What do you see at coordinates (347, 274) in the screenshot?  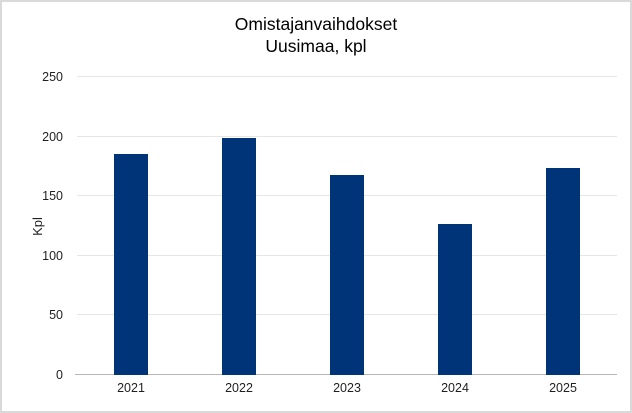 I see `bar-2023` at bounding box center [347, 274].